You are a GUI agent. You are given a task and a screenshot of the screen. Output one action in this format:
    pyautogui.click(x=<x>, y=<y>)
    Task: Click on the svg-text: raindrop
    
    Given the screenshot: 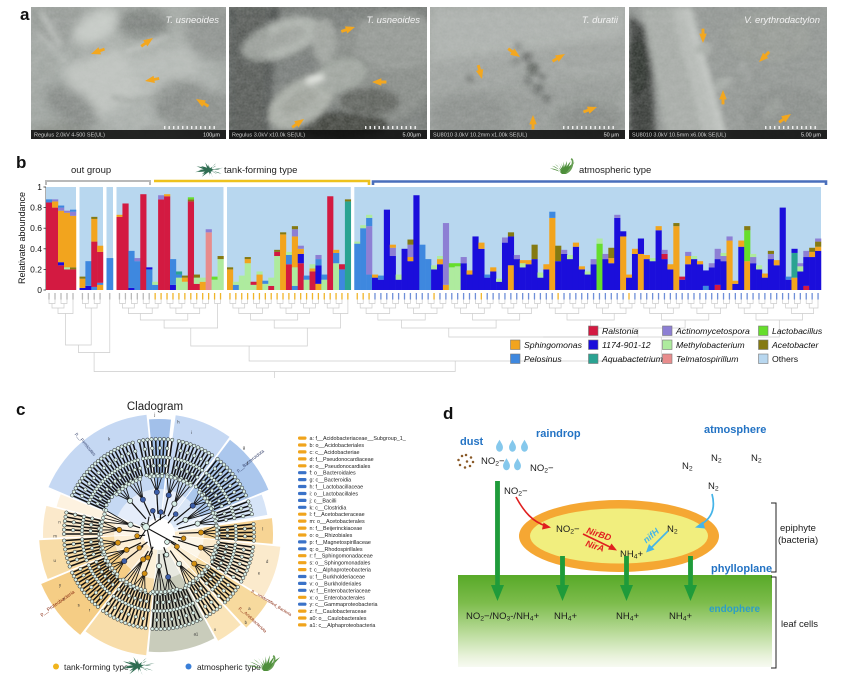 What is the action you would take?
    pyautogui.click(x=558, y=434)
    